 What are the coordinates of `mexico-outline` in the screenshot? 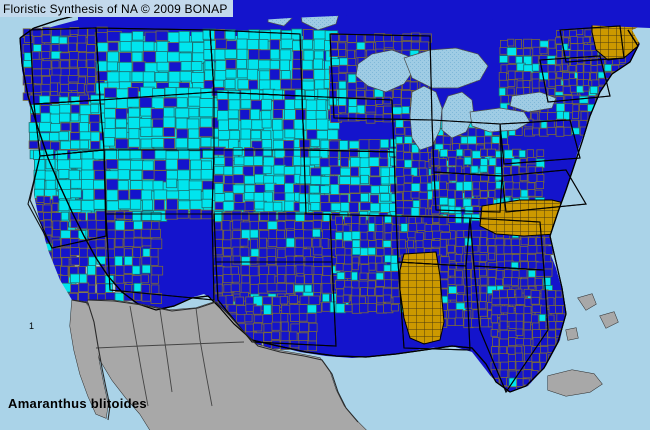 It's located at (215, 361).